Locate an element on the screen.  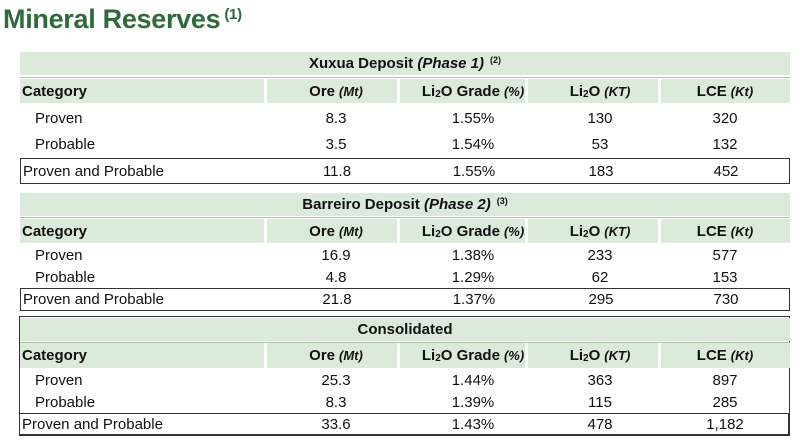
title-footnote: (1) is located at coordinates (233, 14).